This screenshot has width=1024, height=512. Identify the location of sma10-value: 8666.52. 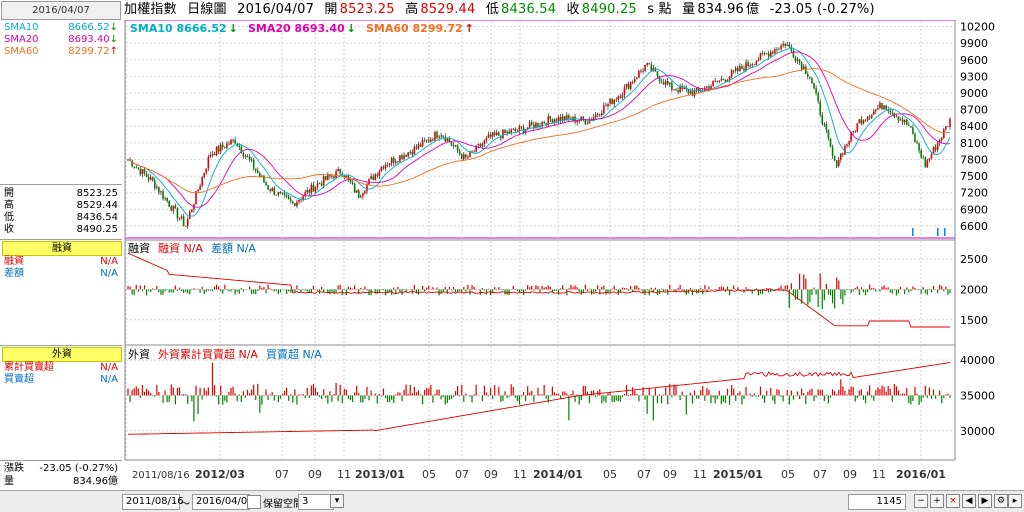
(88, 27).